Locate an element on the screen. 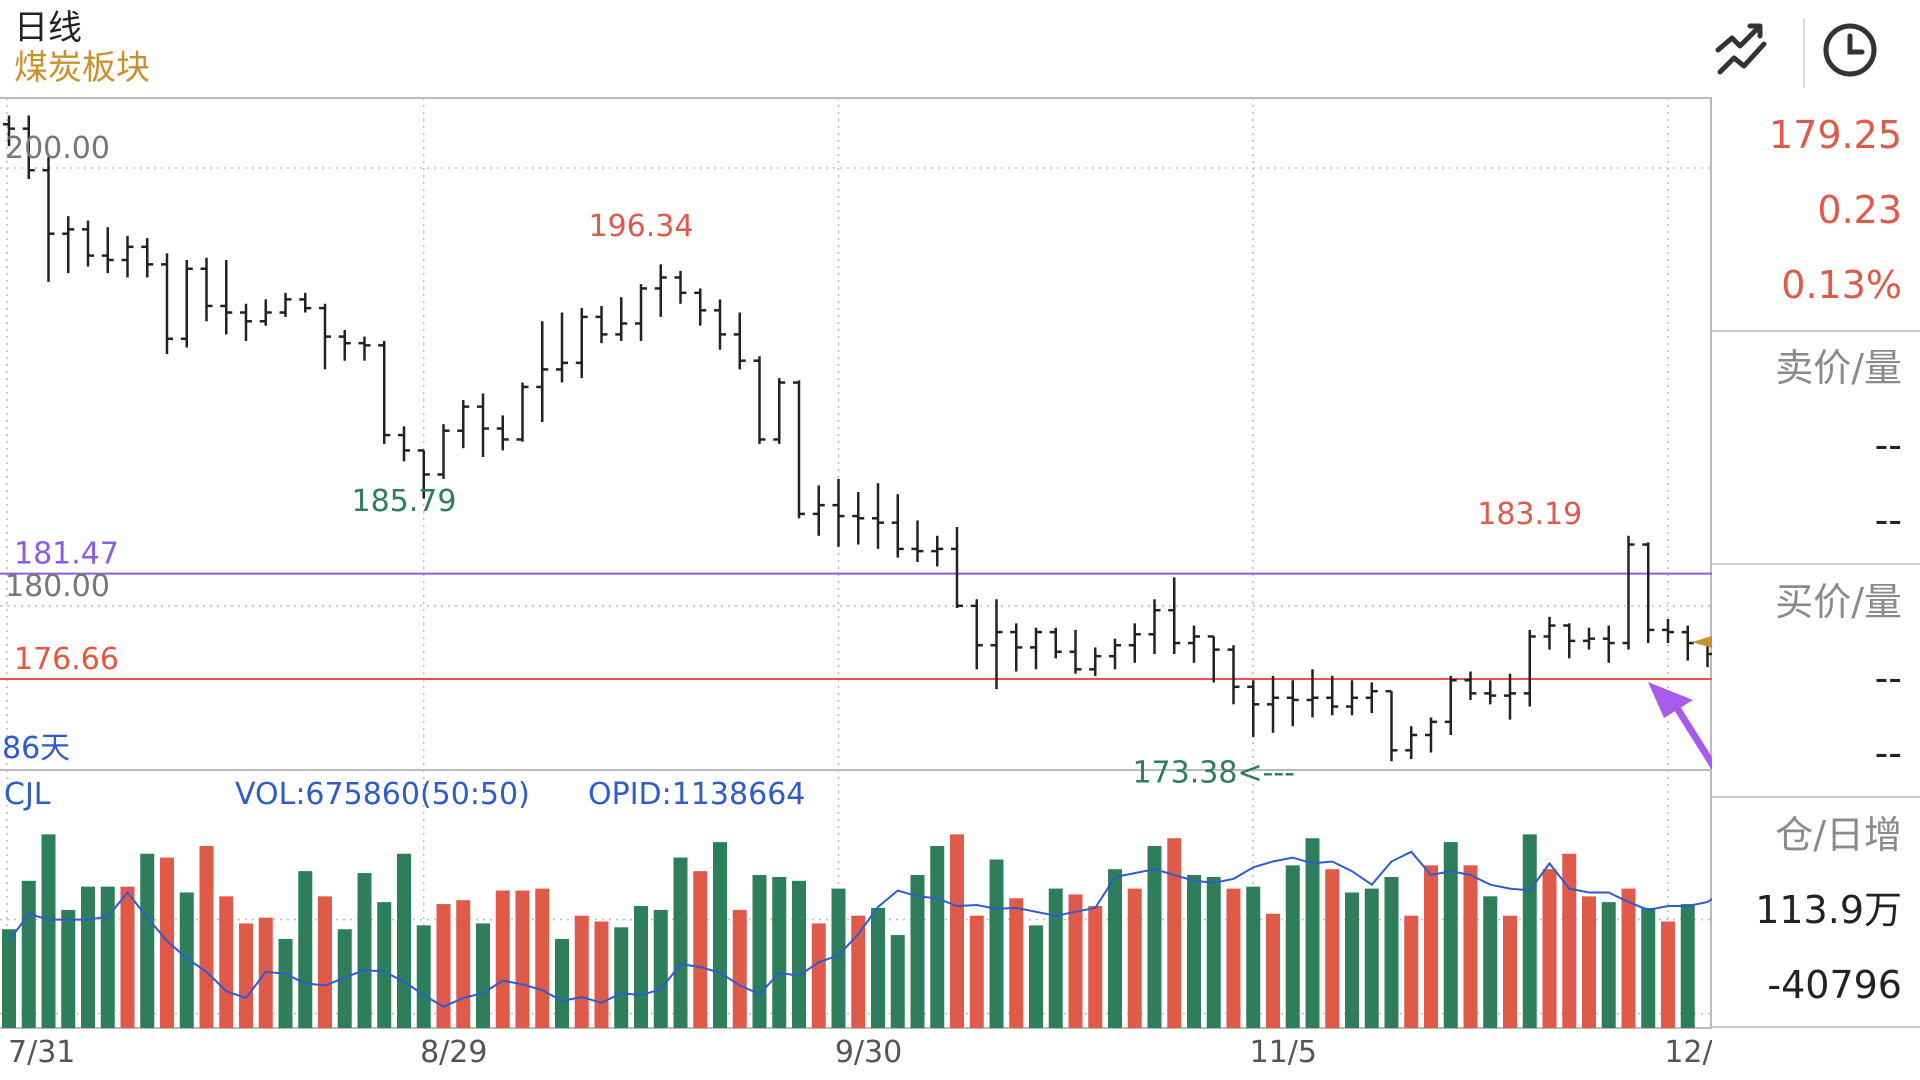  x-tick-label: 7/31 is located at coordinates (41, 1052).